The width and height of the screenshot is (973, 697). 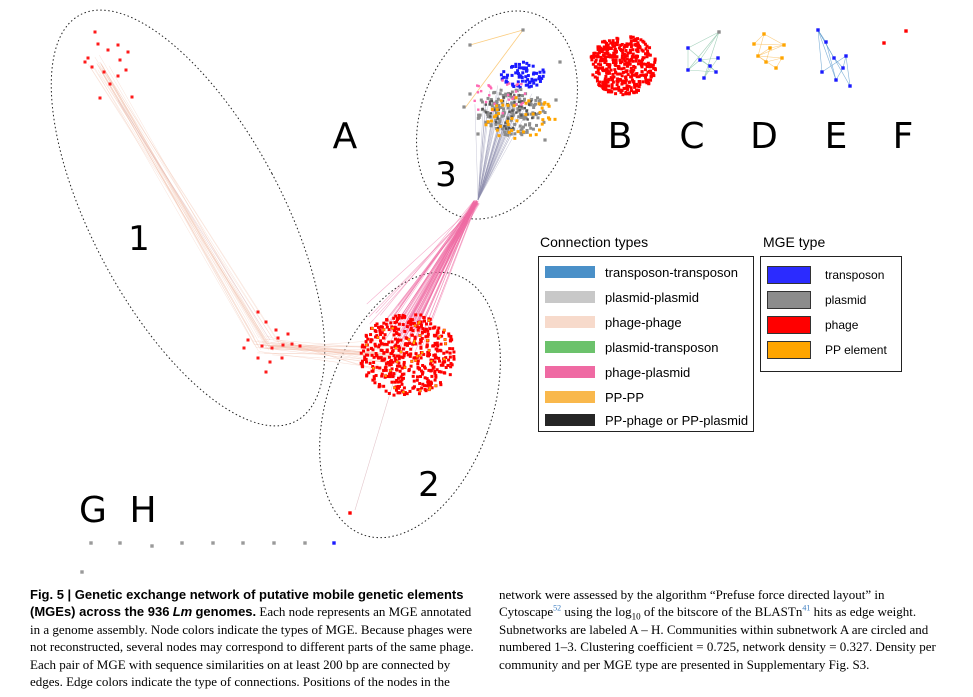 What do you see at coordinates (903, 136) in the screenshot?
I see `subnetwork-label-f: F` at bounding box center [903, 136].